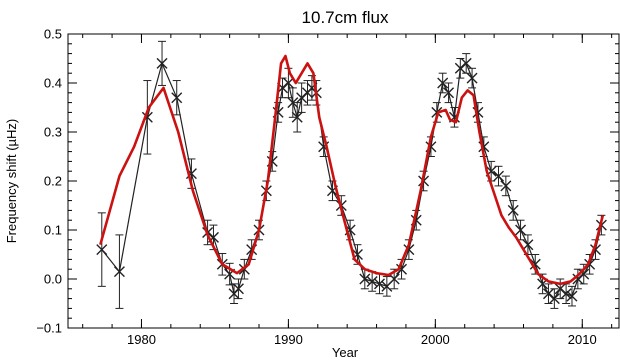 This screenshot has width=620, height=360. What do you see at coordinates (53, 83) in the screenshot?
I see `y-tick-label: 0.4` at bounding box center [53, 83].